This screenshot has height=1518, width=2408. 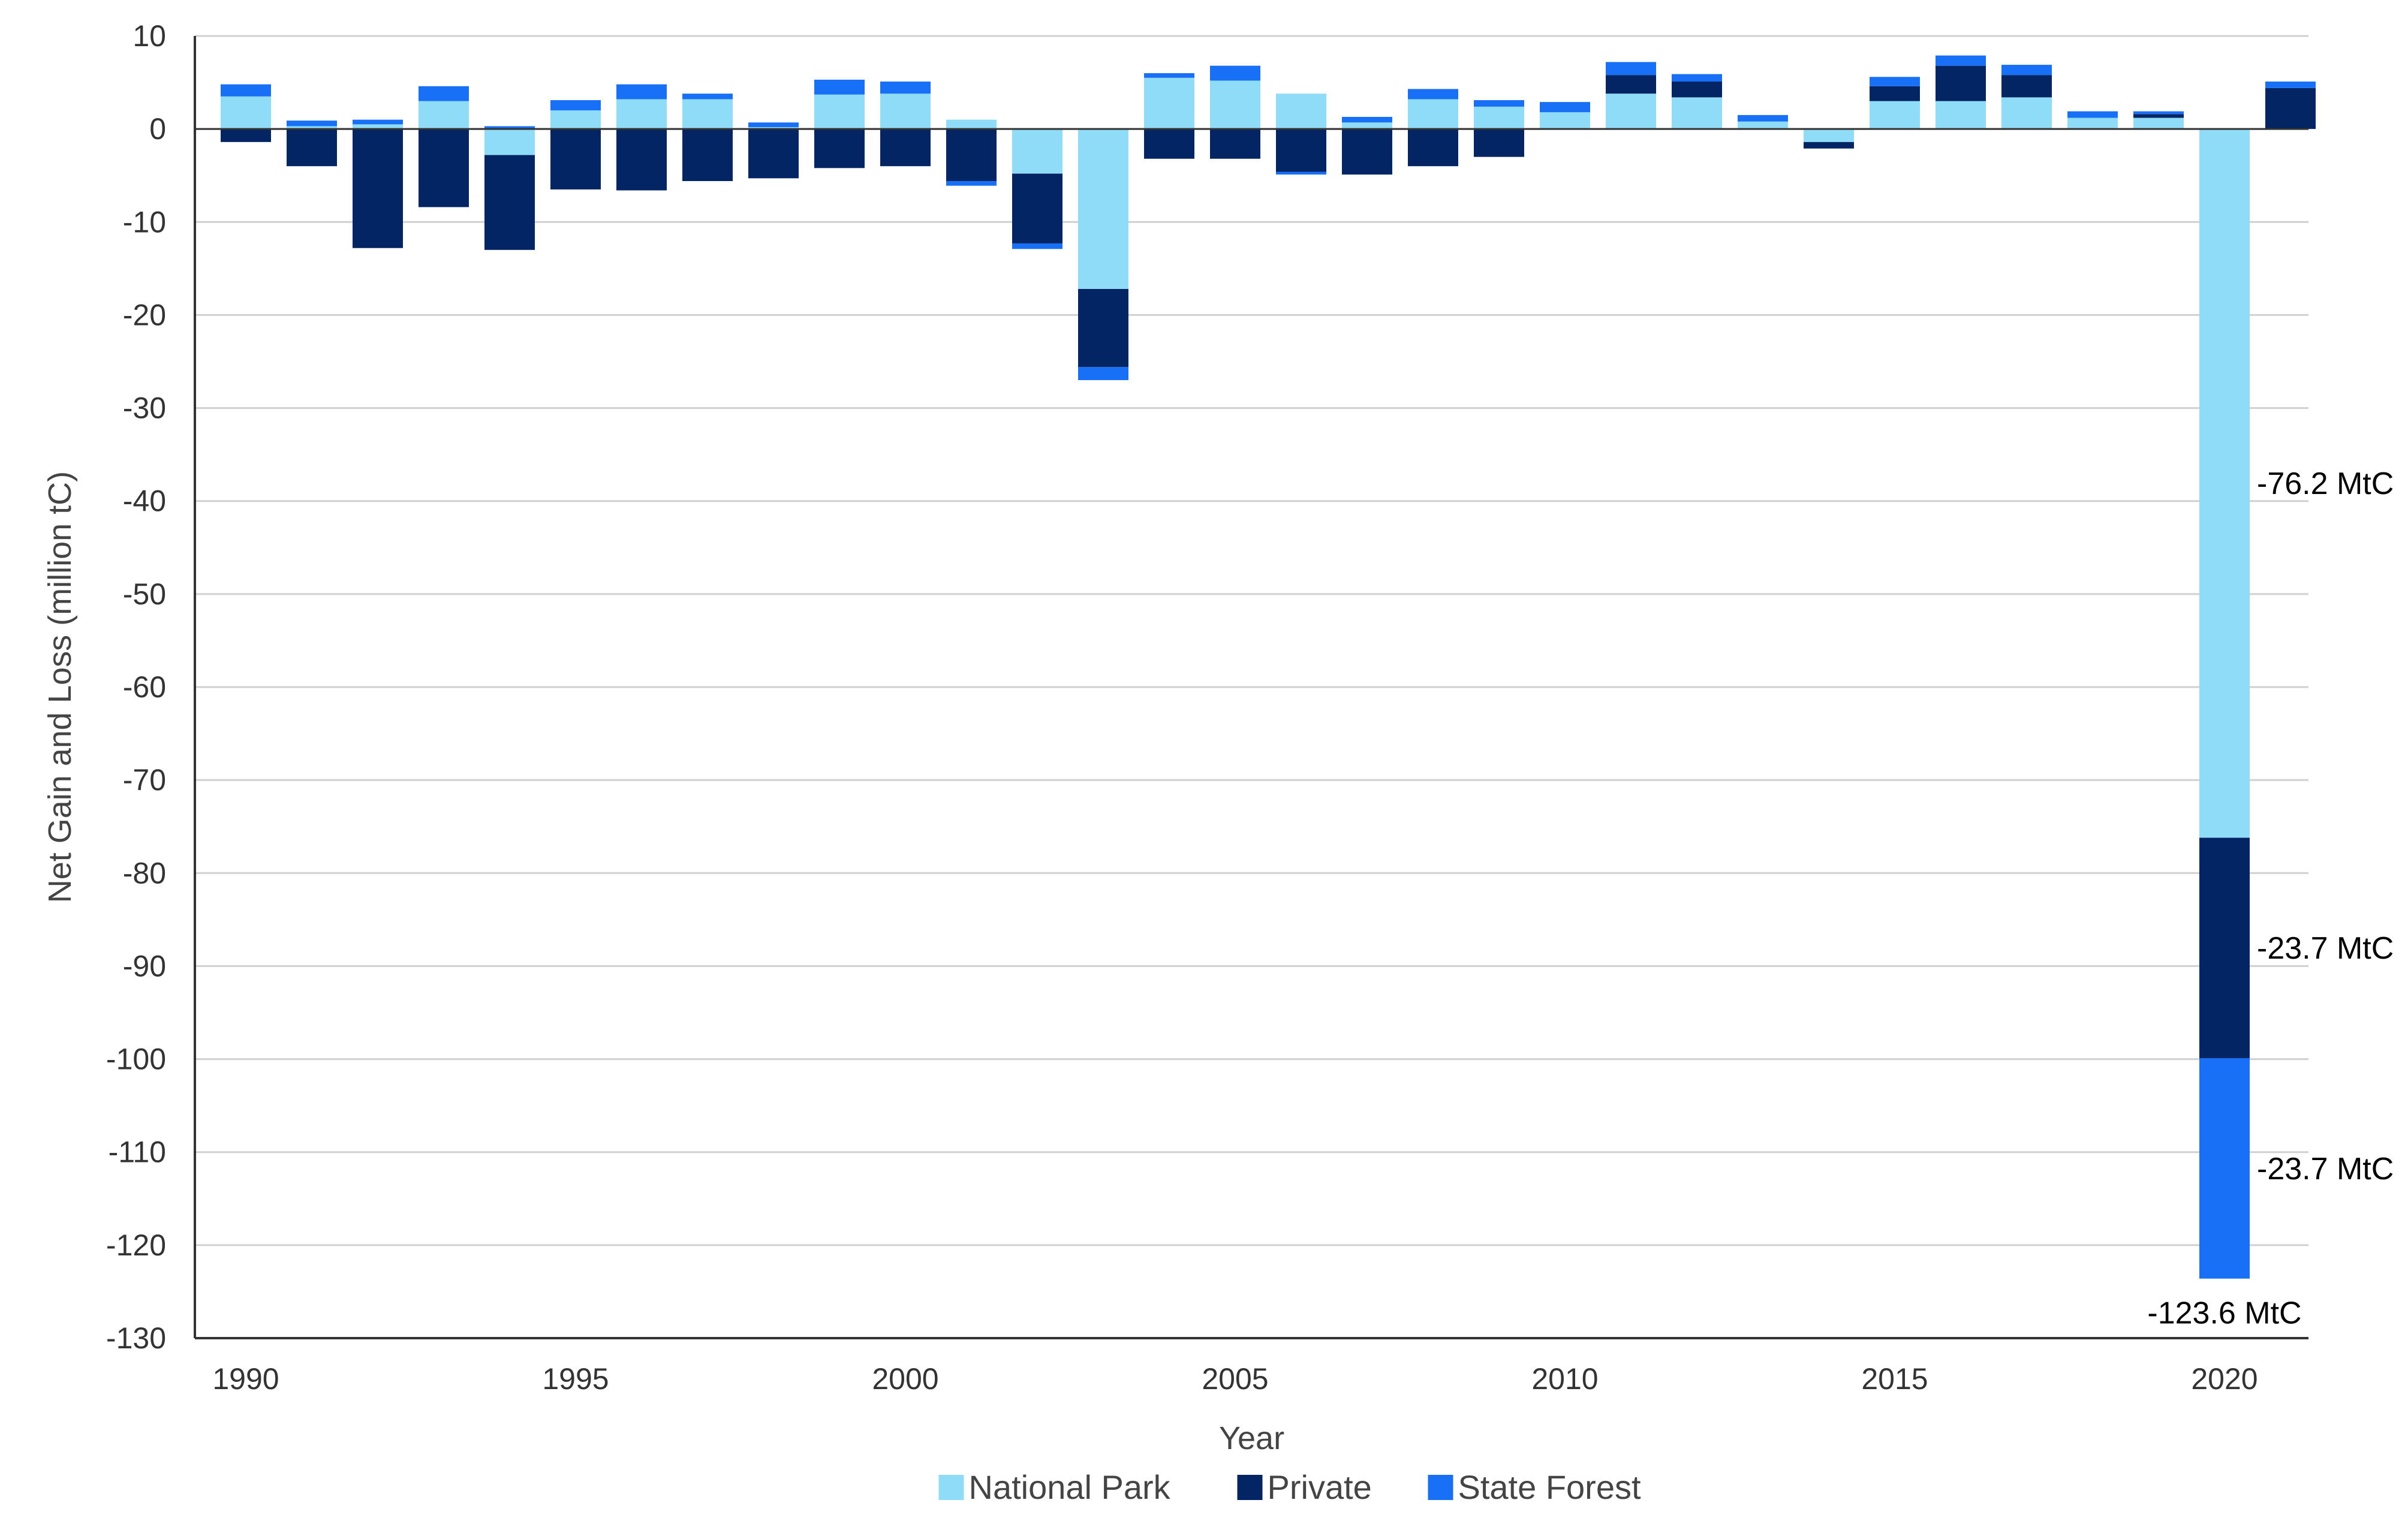 I want to click on bar-national-park-2011, so click(x=1631, y=111).